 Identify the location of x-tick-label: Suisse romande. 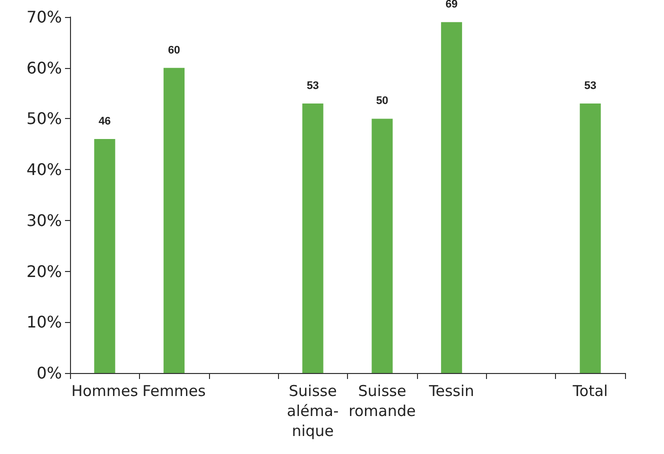
(382, 401).